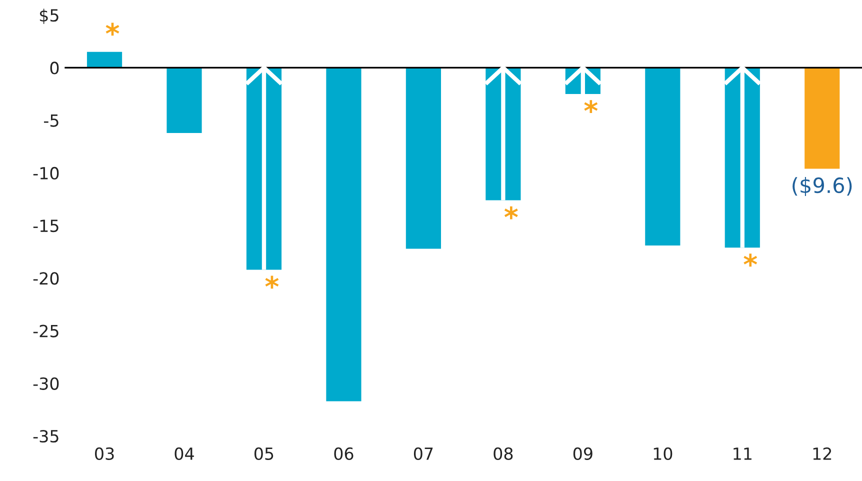 The image size is (862, 481). I want to click on y-tick-label: -15, so click(45, 226).